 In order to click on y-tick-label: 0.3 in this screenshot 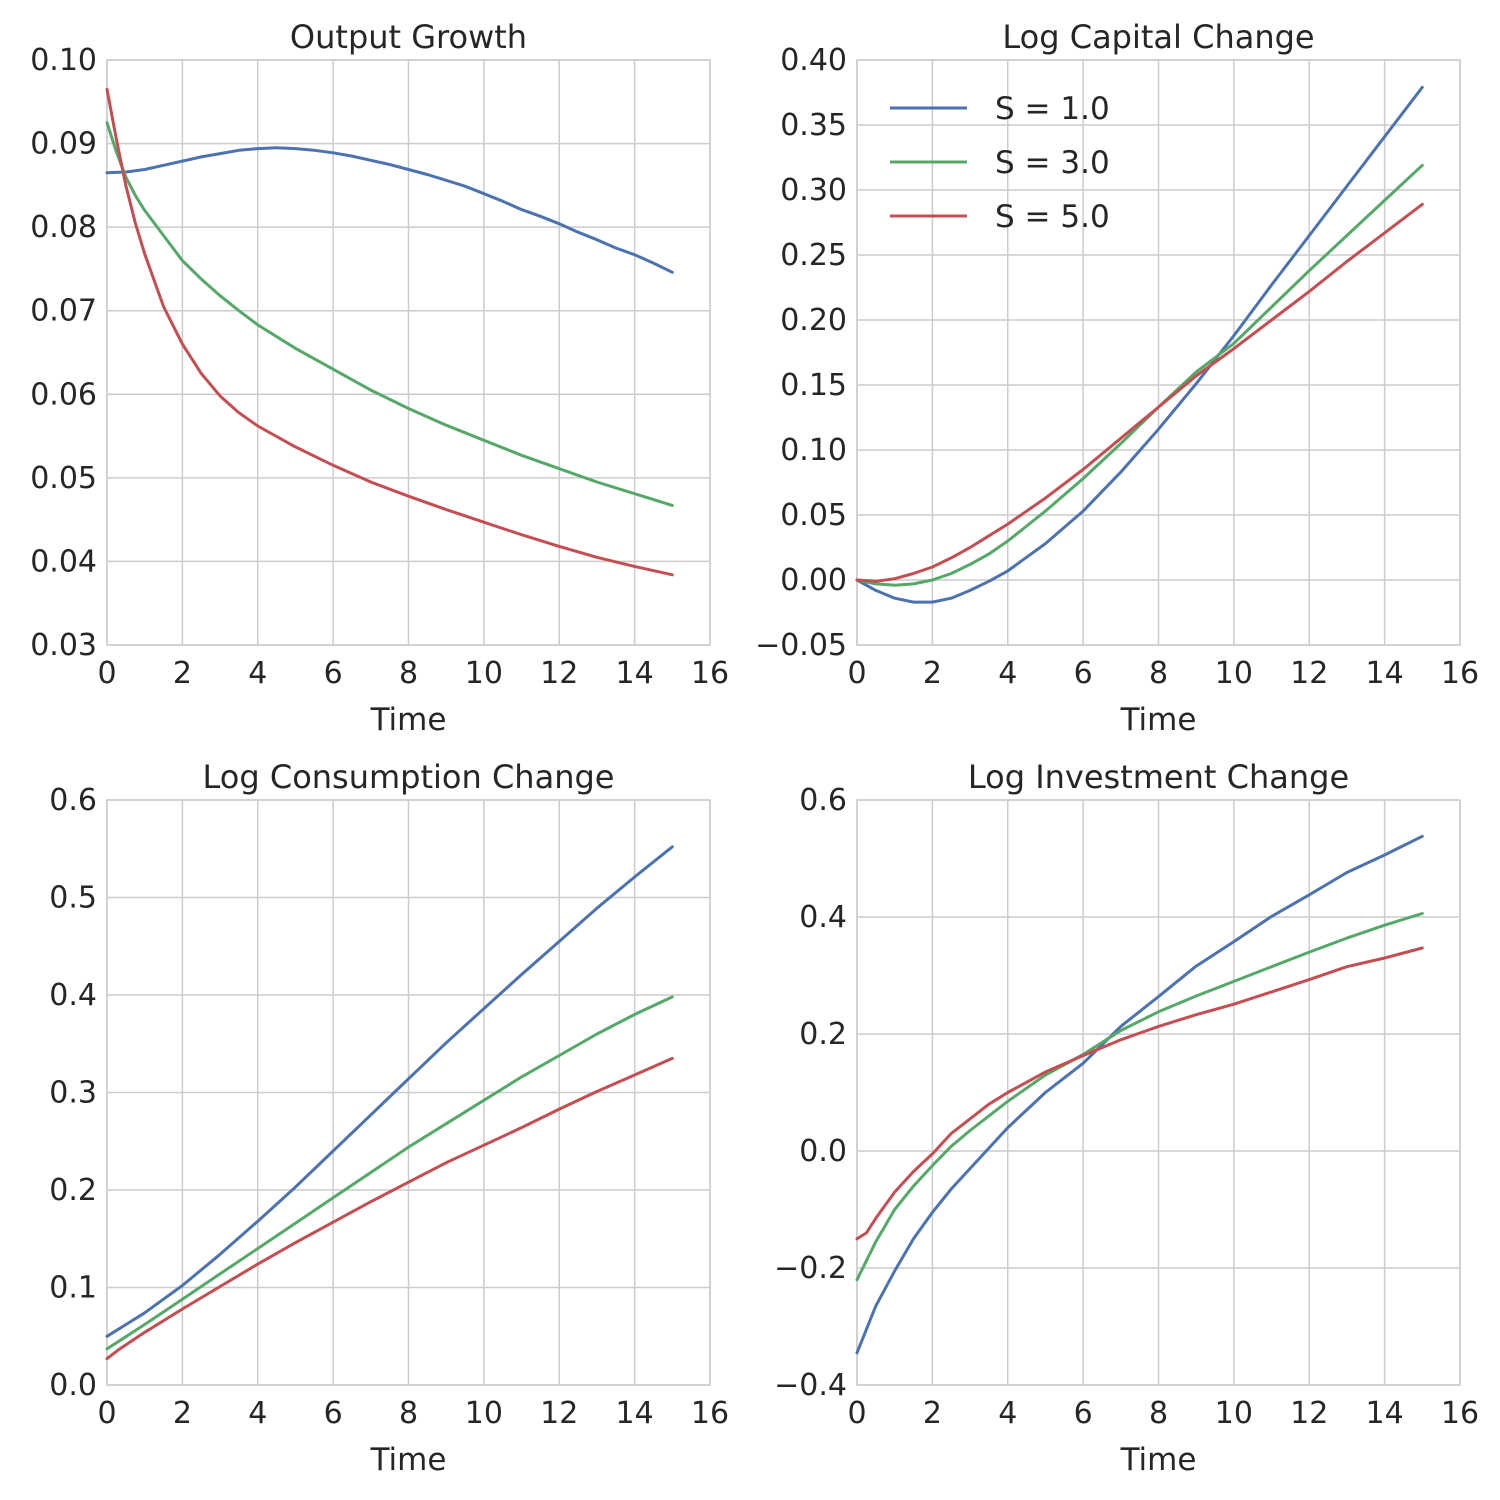, I will do `click(73, 1093)`.